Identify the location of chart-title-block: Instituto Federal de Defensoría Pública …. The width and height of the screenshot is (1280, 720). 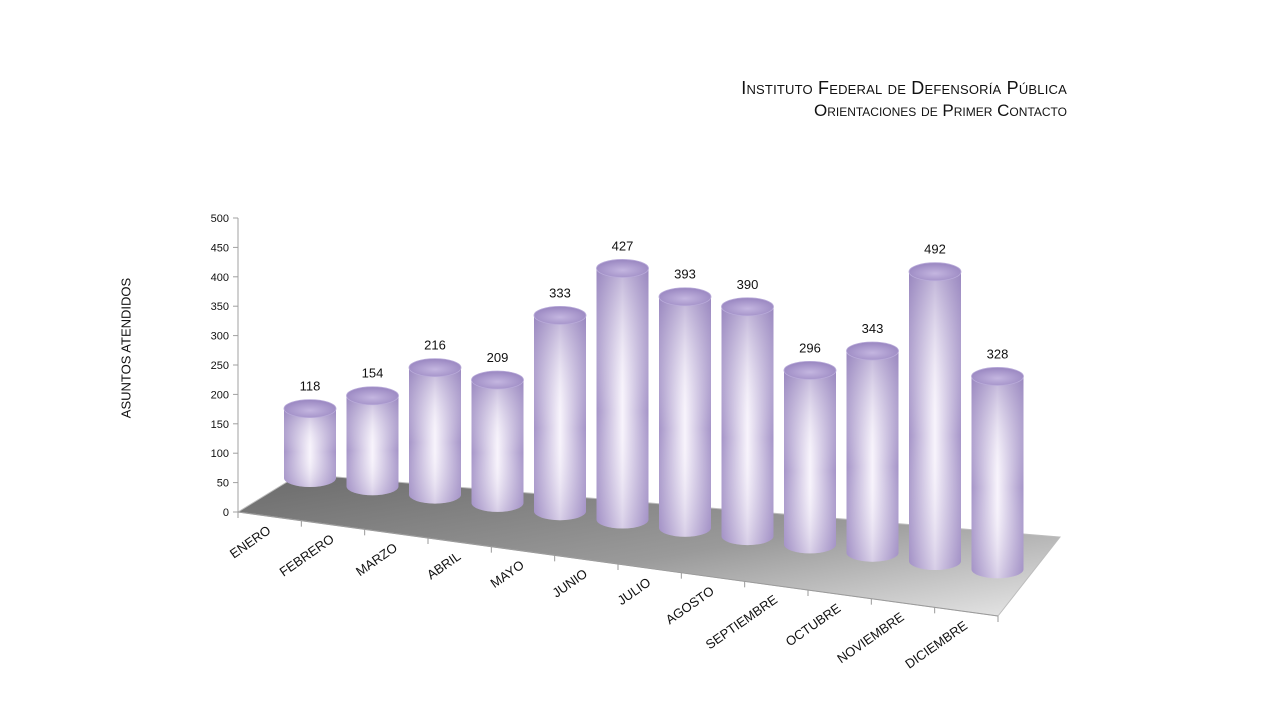
(904, 99).